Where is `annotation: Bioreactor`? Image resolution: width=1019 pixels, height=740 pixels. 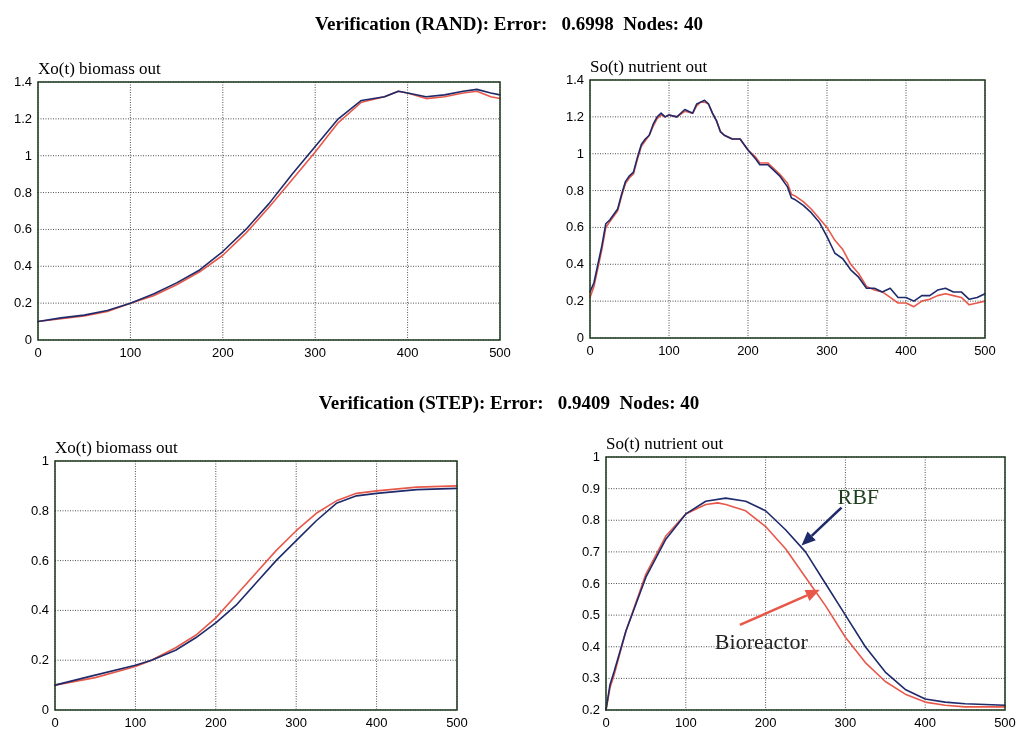
annotation: Bioreactor is located at coordinates (761, 641).